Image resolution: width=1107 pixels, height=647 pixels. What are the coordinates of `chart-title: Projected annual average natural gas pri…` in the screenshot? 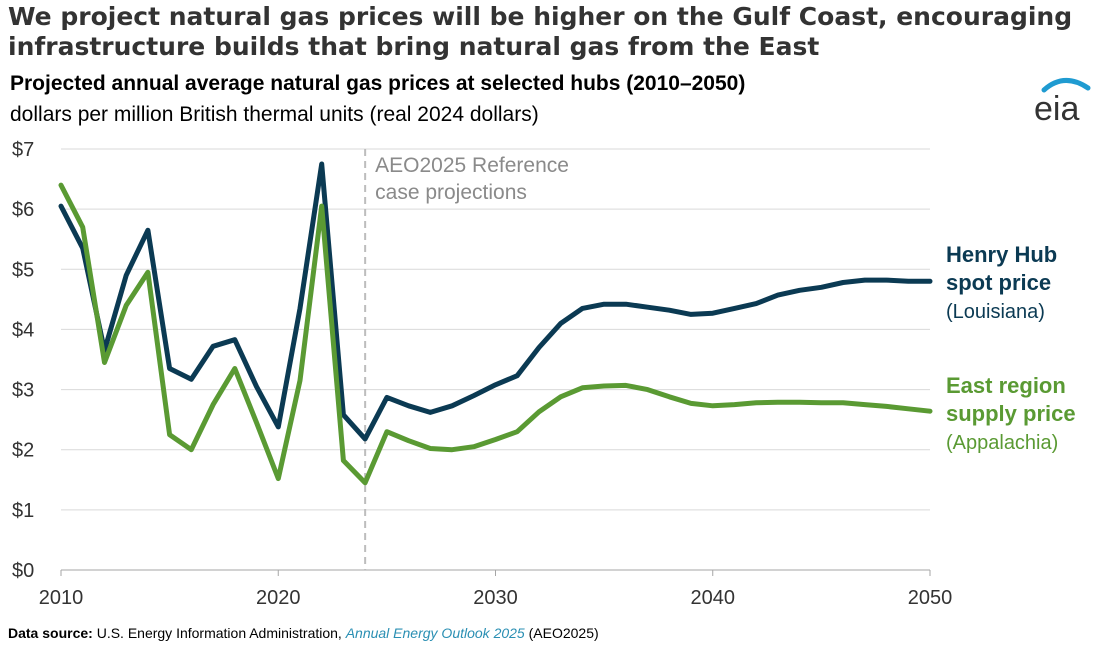 It's located at (378, 83).